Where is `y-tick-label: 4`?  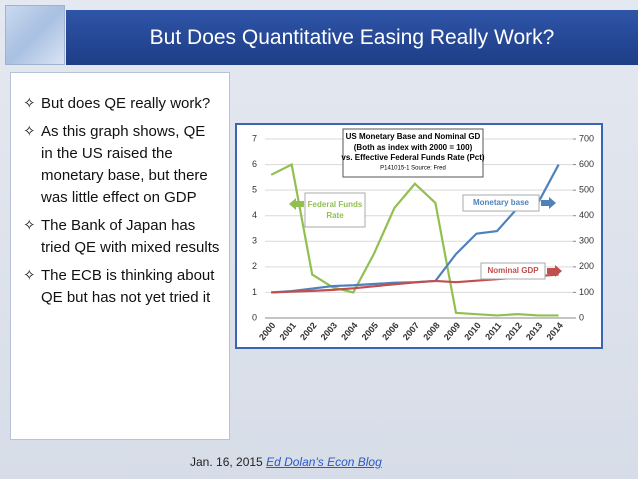
y-tick-label: 4 is located at coordinates (254, 215).